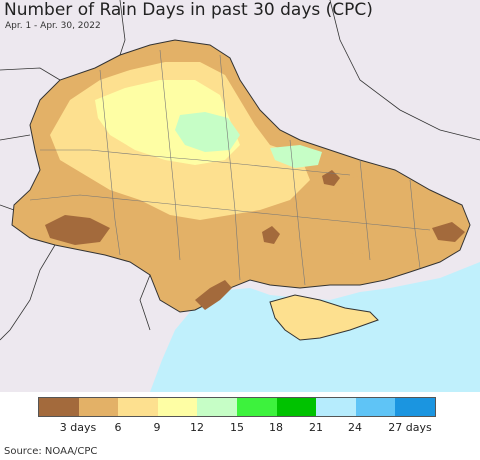 The height and width of the screenshot is (460, 480). What do you see at coordinates (157, 427) in the screenshot?
I see `legend-tick-label: 9` at bounding box center [157, 427].